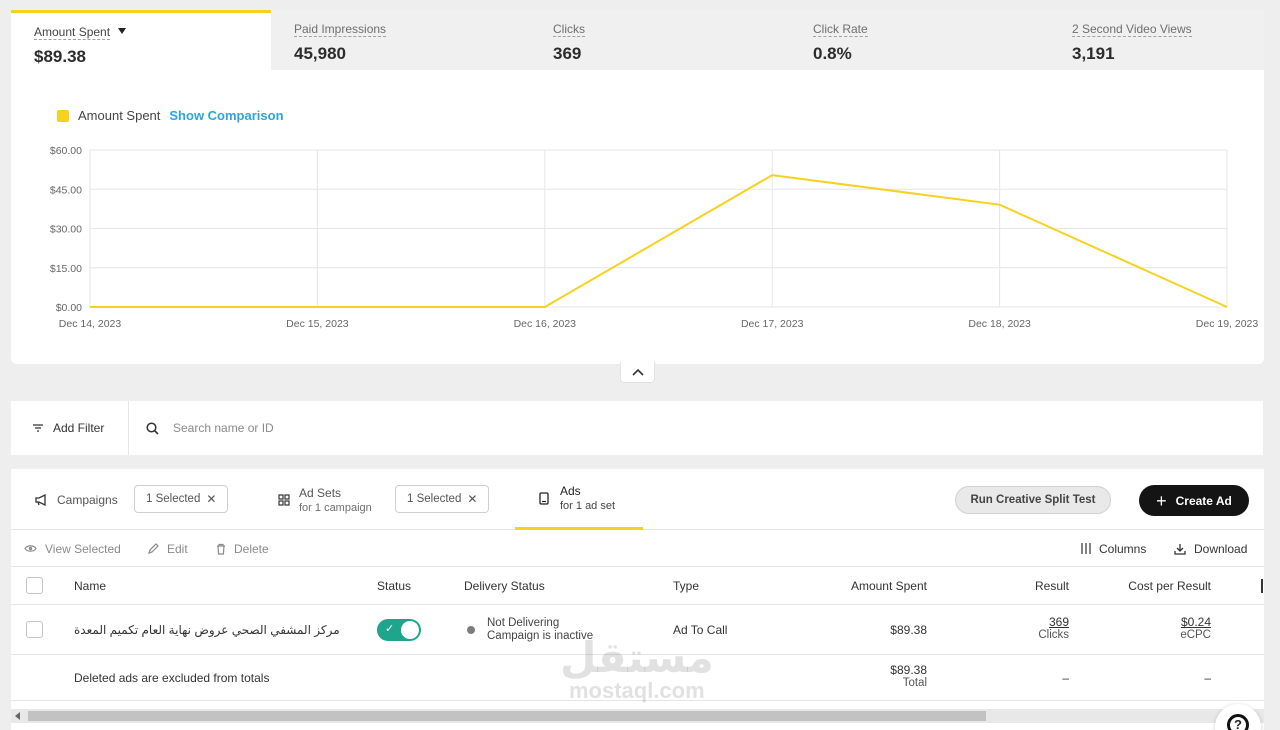 This screenshot has height=730, width=1280. What do you see at coordinates (914, 683) in the screenshot?
I see `totals-amount-label: Total` at bounding box center [914, 683].